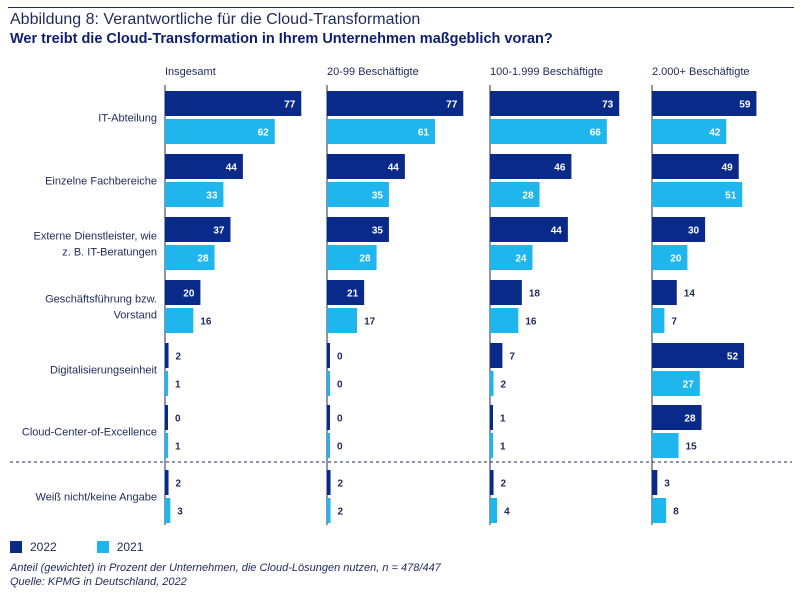  What do you see at coordinates (96, 498) in the screenshot?
I see `category-label: Weiß nicht/keine Angabe` at bounding box center [96, 498].